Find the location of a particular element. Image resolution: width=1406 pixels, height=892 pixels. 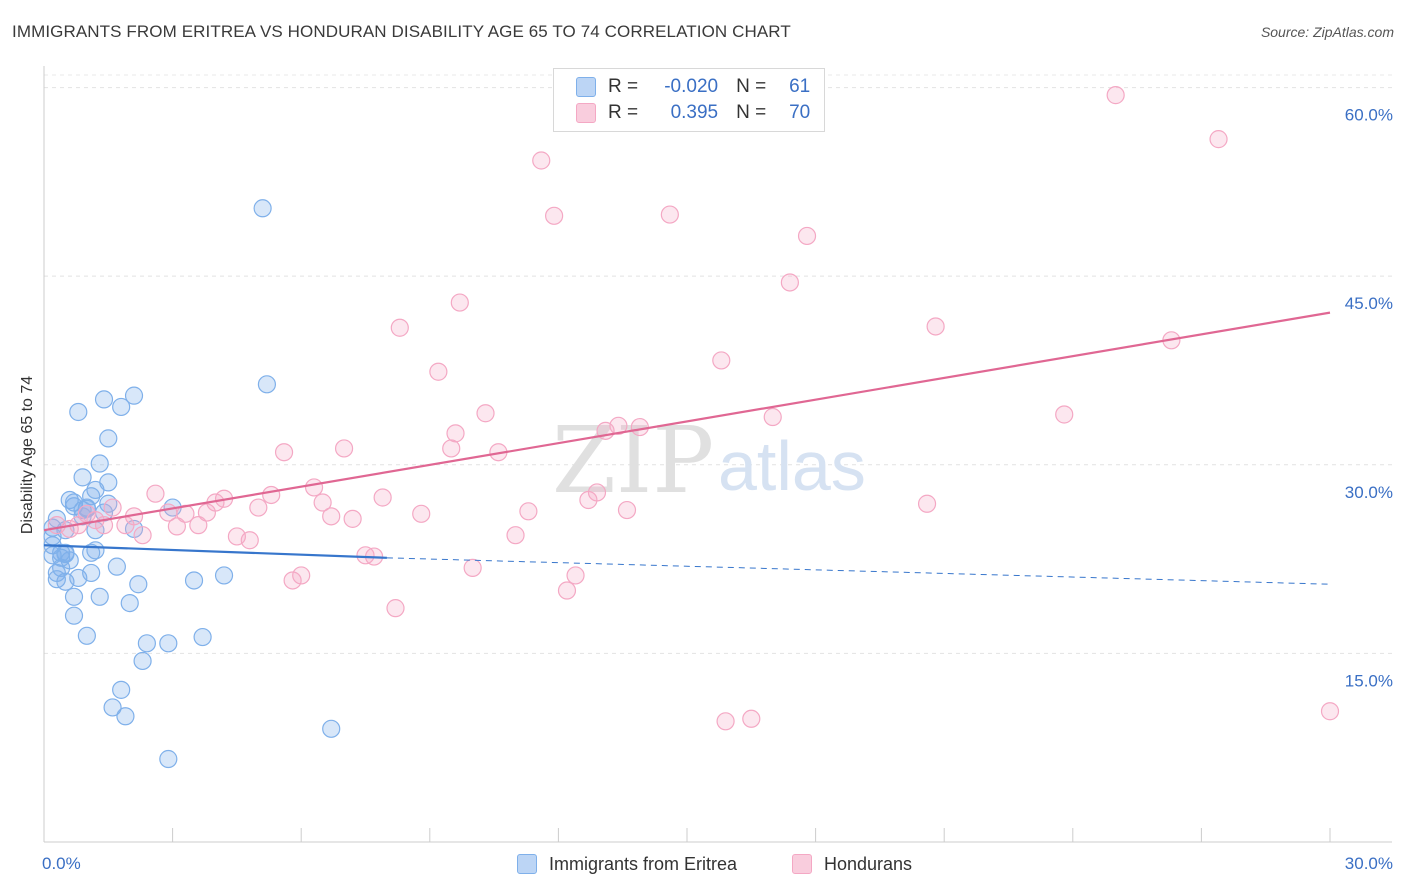

y-axis-label: Disability Age 65 to 74 is located at coordinates (27, 455).